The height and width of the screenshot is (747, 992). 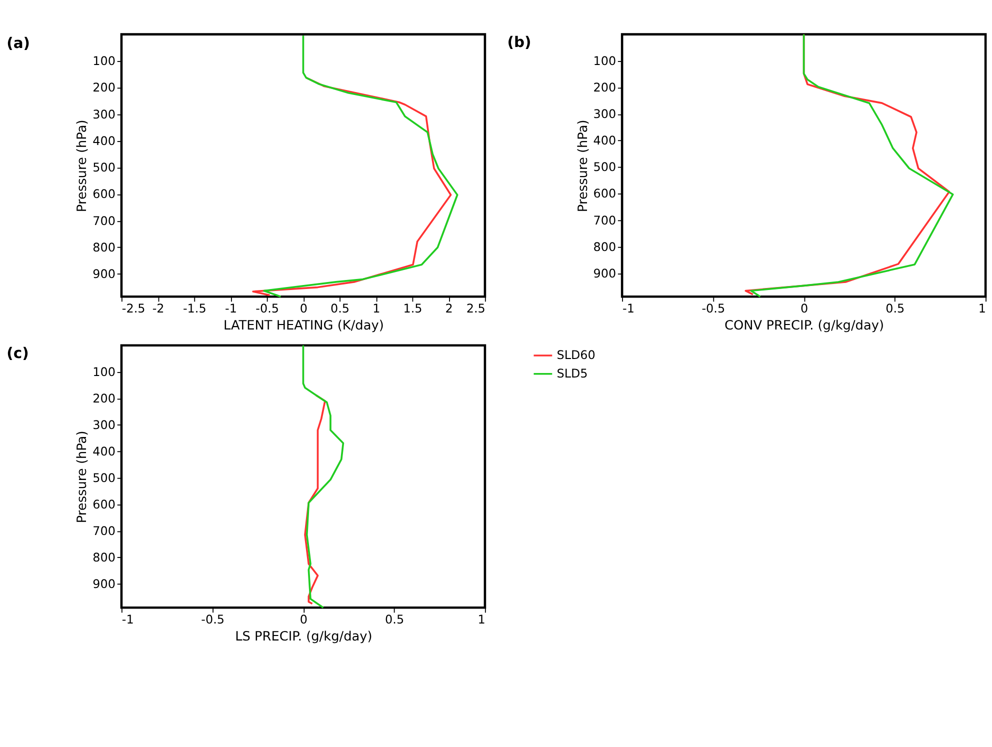 I want to click on x-axis-title: LS PRECIP. (g/kg/day), so click(x=303, y=636).